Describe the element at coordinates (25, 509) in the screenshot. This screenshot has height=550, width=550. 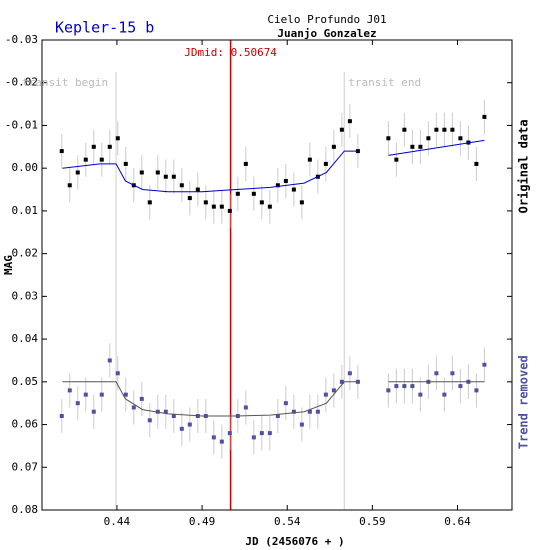
I see `y-tick-label: 0.08` at that location.